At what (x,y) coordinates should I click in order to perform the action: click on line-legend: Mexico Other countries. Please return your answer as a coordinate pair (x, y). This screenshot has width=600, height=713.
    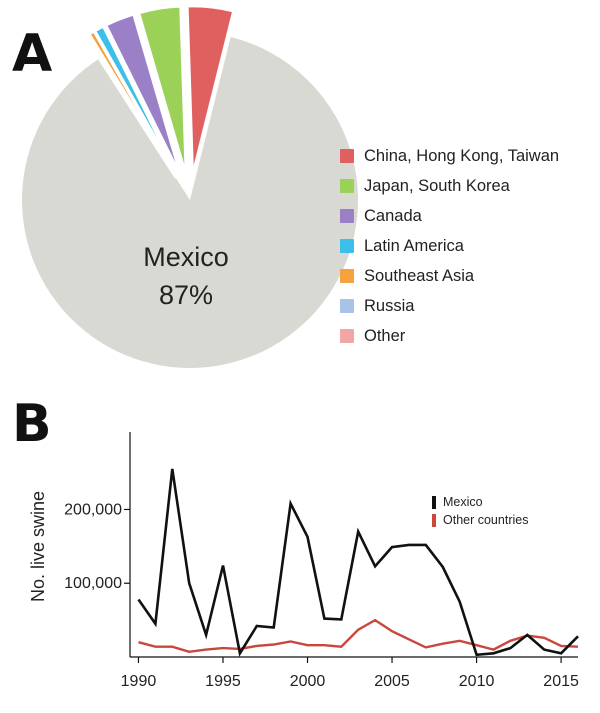
    Looking at the image, I should click on (480, 511).